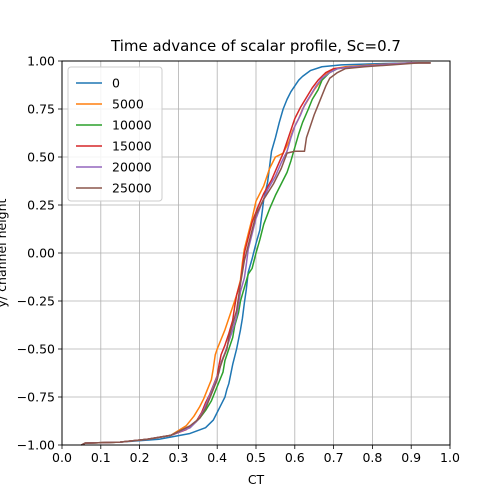 Image resolution: width=500 pixels, height=504 pixels. What do you see at coordinates (295, 457) in the screenshot?
I see `x-tick-label: 0.6` at bounding box center [295, 457].